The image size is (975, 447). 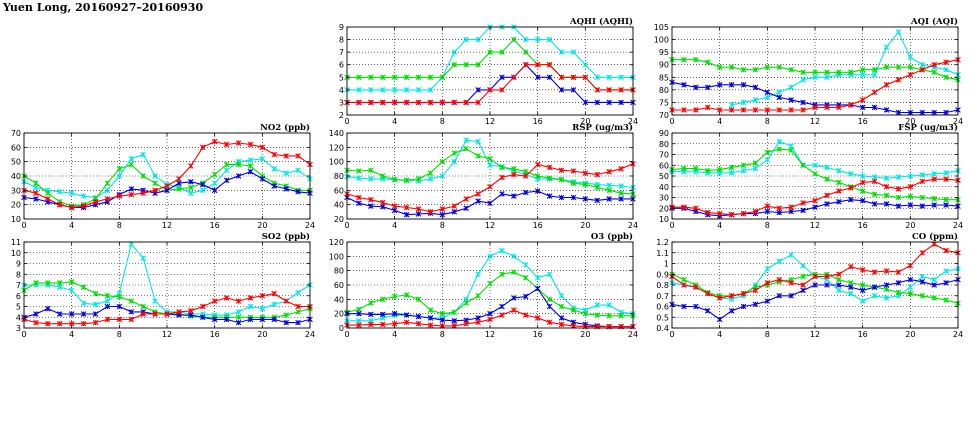 What do you see at coordinates (488, 71) in the screenshot?
I see `chart-panel-aqhi: 0 4 8 12 16 20 24 2 3 4 5 6 7 8 9 AQHI (AQHI)` at bounding box center [488, 71].